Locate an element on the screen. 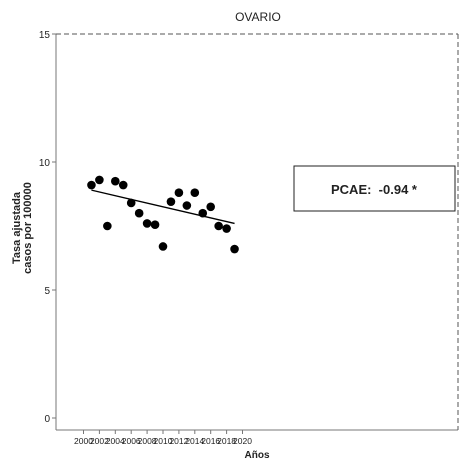 The width and height of the screenshot is (462, 460). x-tick-label: 2004 is located at coordinates (115, 441).